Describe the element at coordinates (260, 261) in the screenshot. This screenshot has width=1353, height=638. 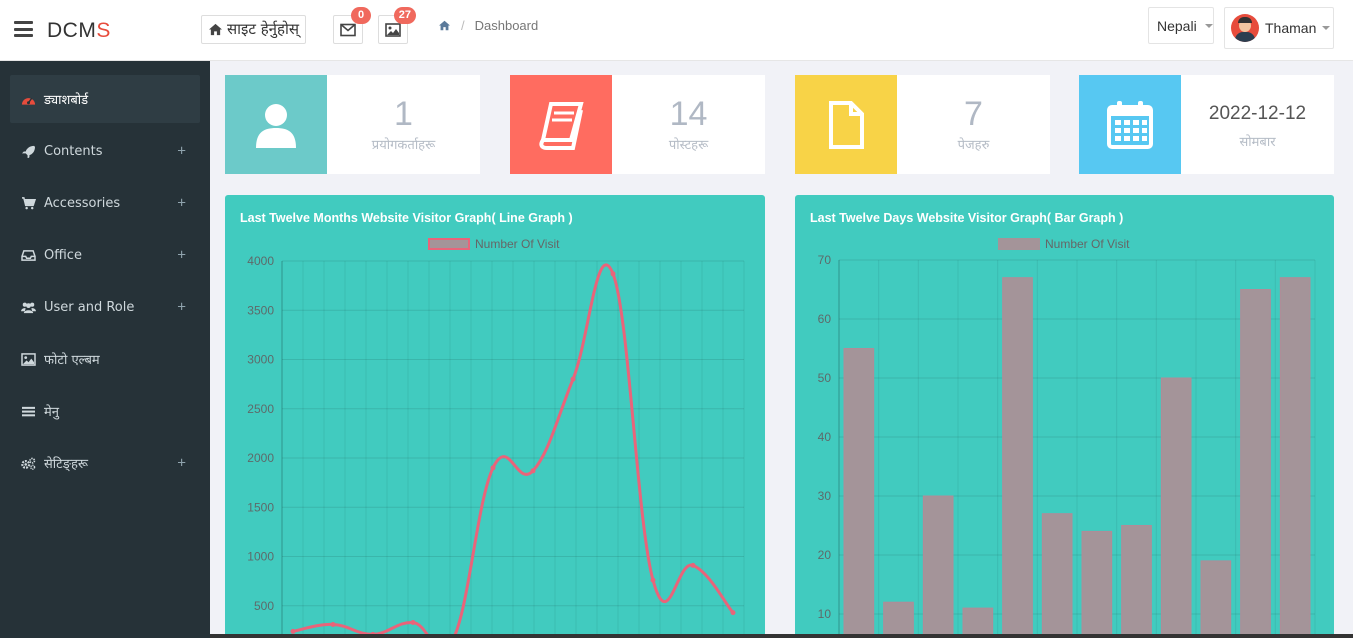
I see `y-tick-label: 4000` at that location.